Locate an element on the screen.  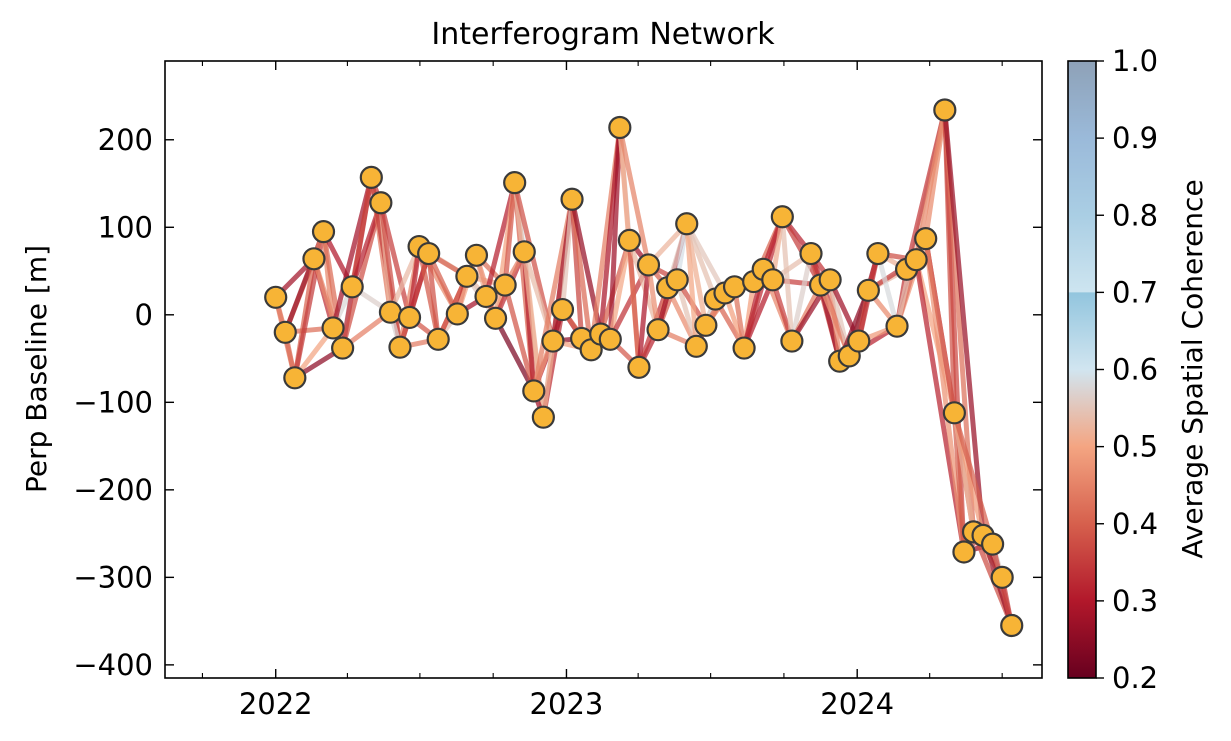
y-axis-label: Perp Baseline [m] is located at coordinates (36, 369).